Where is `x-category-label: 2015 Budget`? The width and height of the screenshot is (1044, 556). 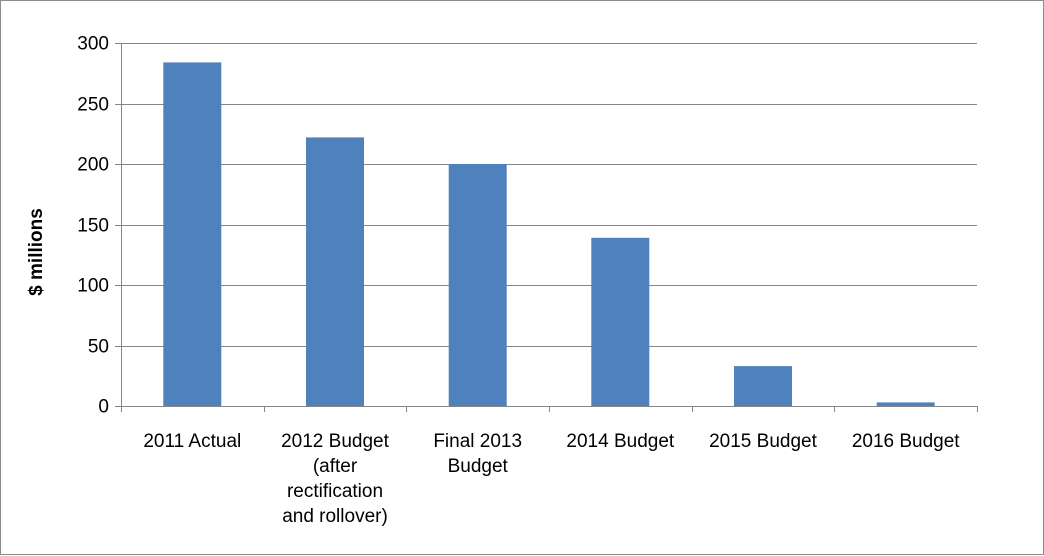 x-category-label: 2015 Budget is located at coordinates (763, 441).